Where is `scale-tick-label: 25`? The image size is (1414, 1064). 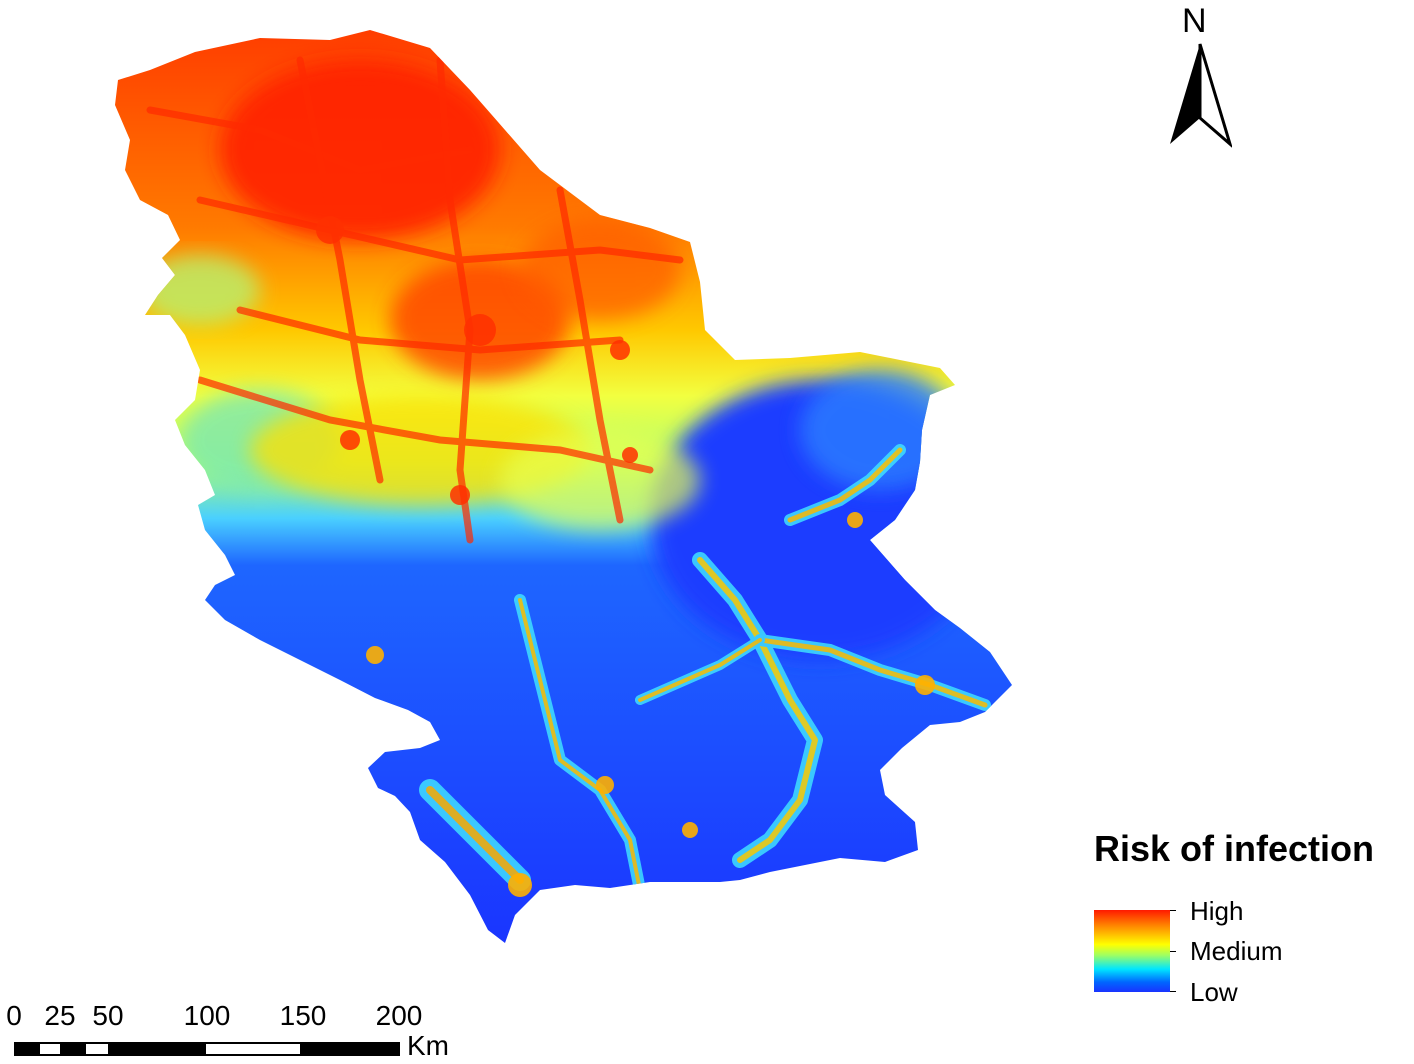 scale-tick-label: 25 is located at coordinates (60, 1015).